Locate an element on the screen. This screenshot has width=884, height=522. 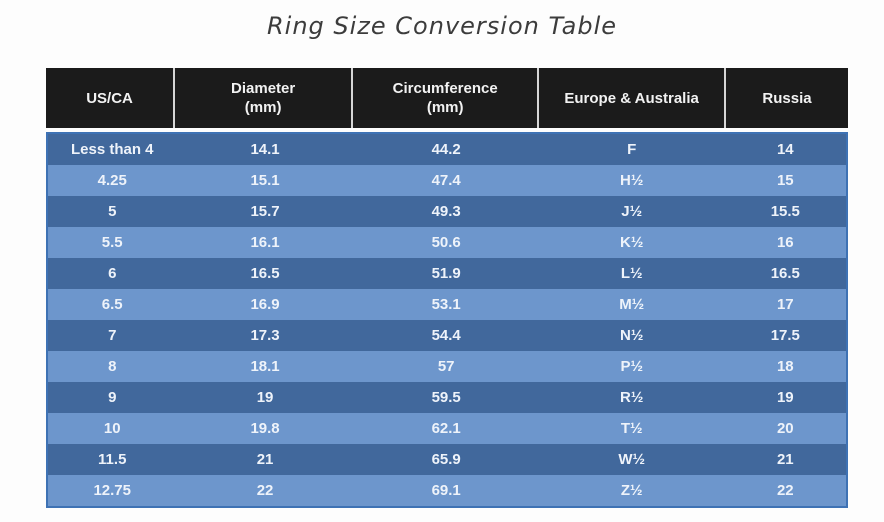
table-row: 8 18.1 57 P½ 18 is located at coordinates (447, 366).